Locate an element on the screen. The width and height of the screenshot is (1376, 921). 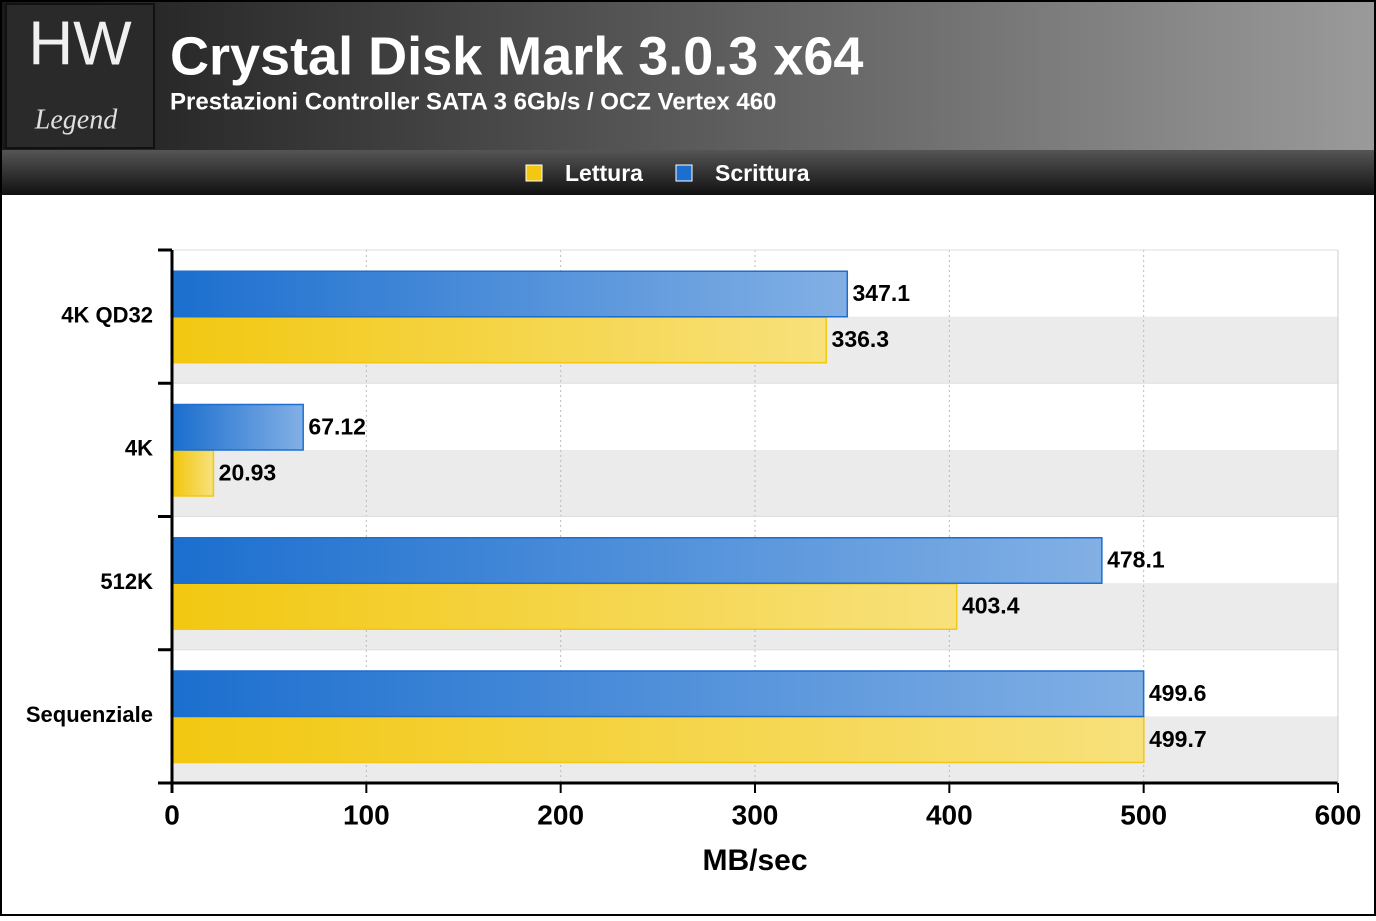
x-tick-label: 0 is located at coordinates (172, 814).